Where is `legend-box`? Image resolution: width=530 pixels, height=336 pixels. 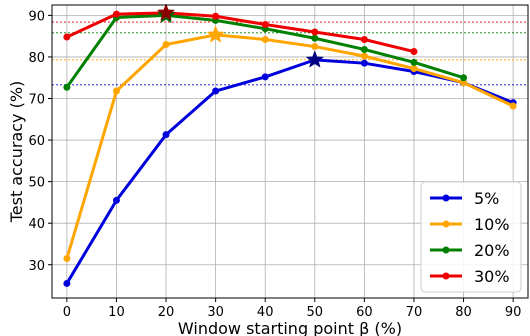
legend-box is located at coordinates (471, 237).